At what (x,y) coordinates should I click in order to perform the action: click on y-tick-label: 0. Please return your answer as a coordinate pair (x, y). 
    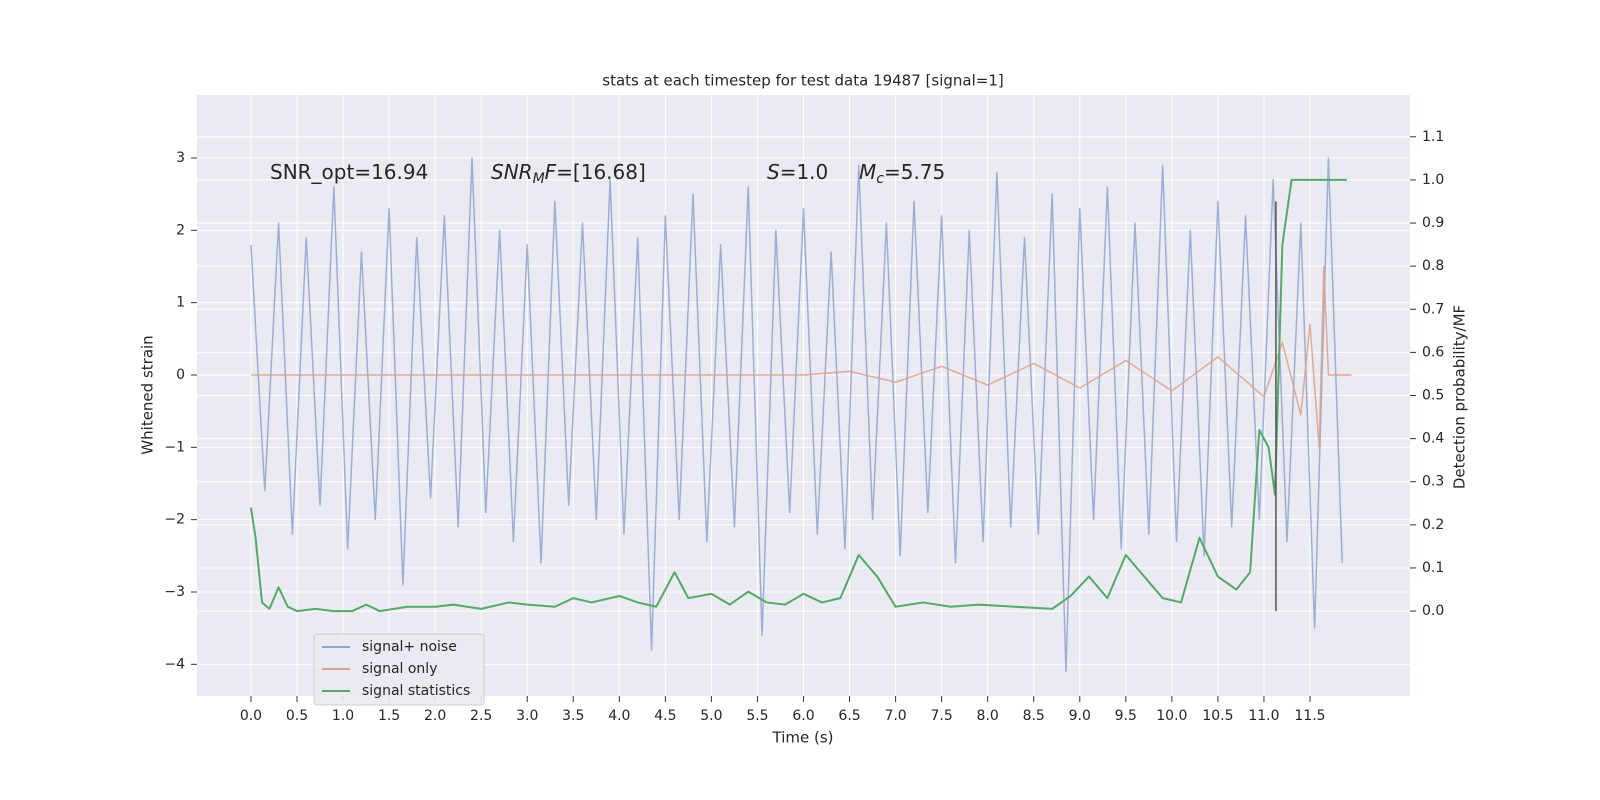
    Looking at the image, I should click on (180, 375).